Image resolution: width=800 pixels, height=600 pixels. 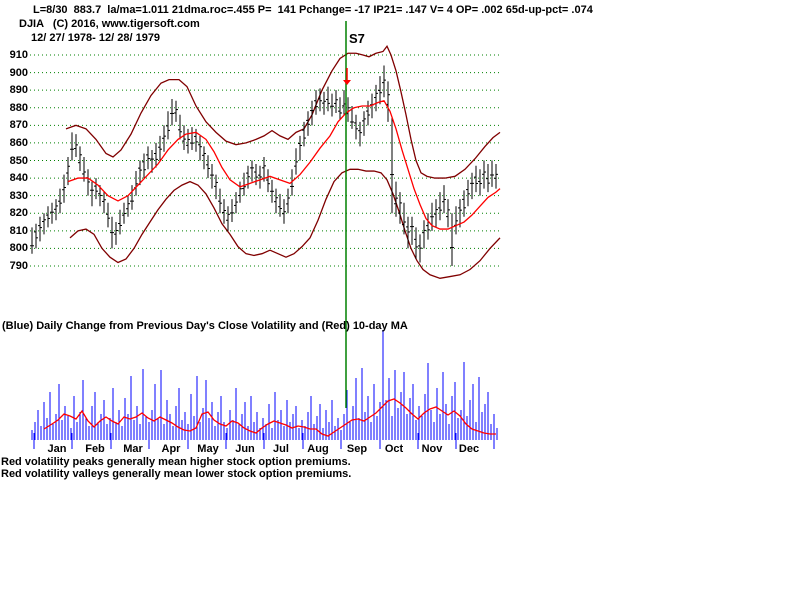 What do you see at coordinates (18, 107) in the screenshot?
I see `price-axis-label: 880` at bounding box center [18, 107].